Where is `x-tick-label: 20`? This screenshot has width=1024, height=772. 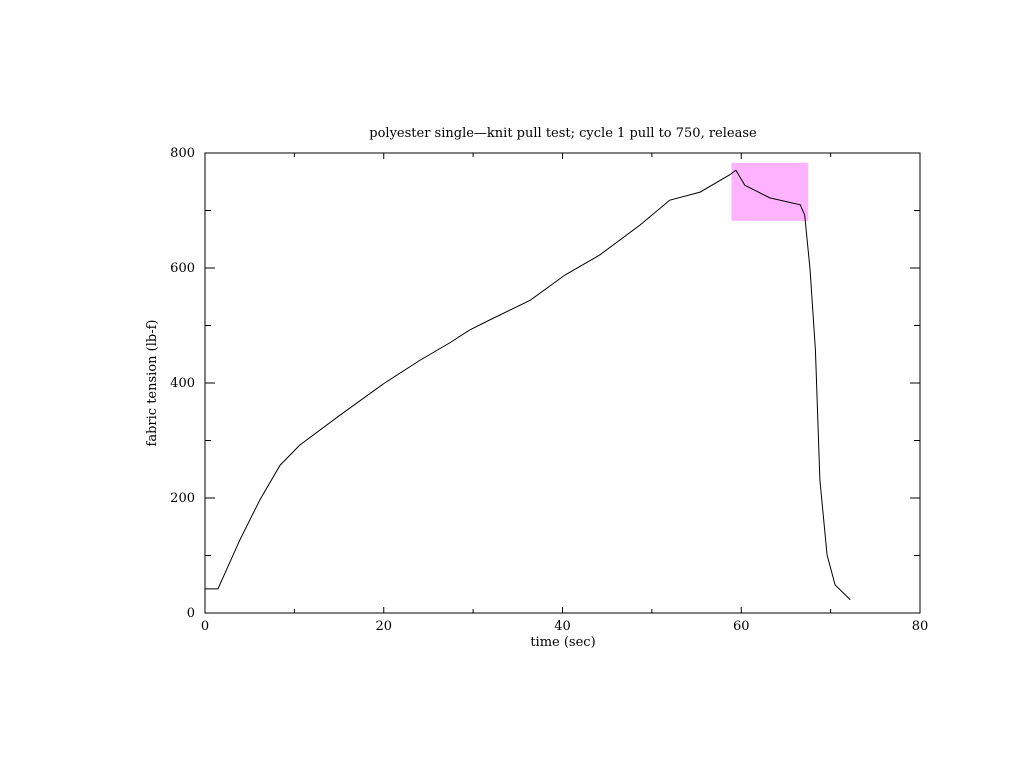
x-tick-label: 20 is located at coordinates (383, 626).